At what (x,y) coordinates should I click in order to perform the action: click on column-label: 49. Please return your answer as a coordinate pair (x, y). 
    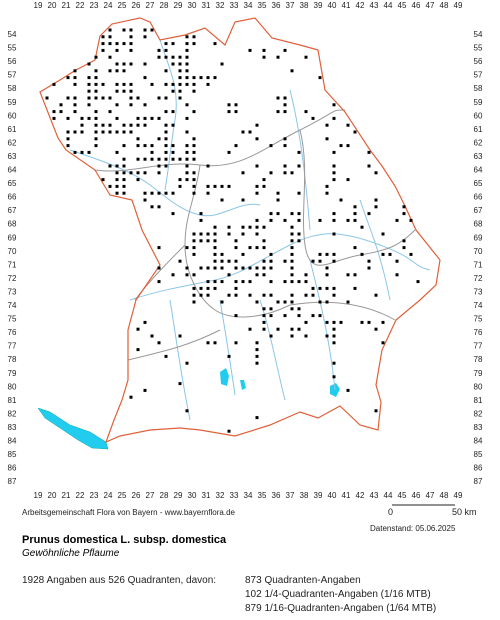
    Looking at the image, I should click on (458, 495).